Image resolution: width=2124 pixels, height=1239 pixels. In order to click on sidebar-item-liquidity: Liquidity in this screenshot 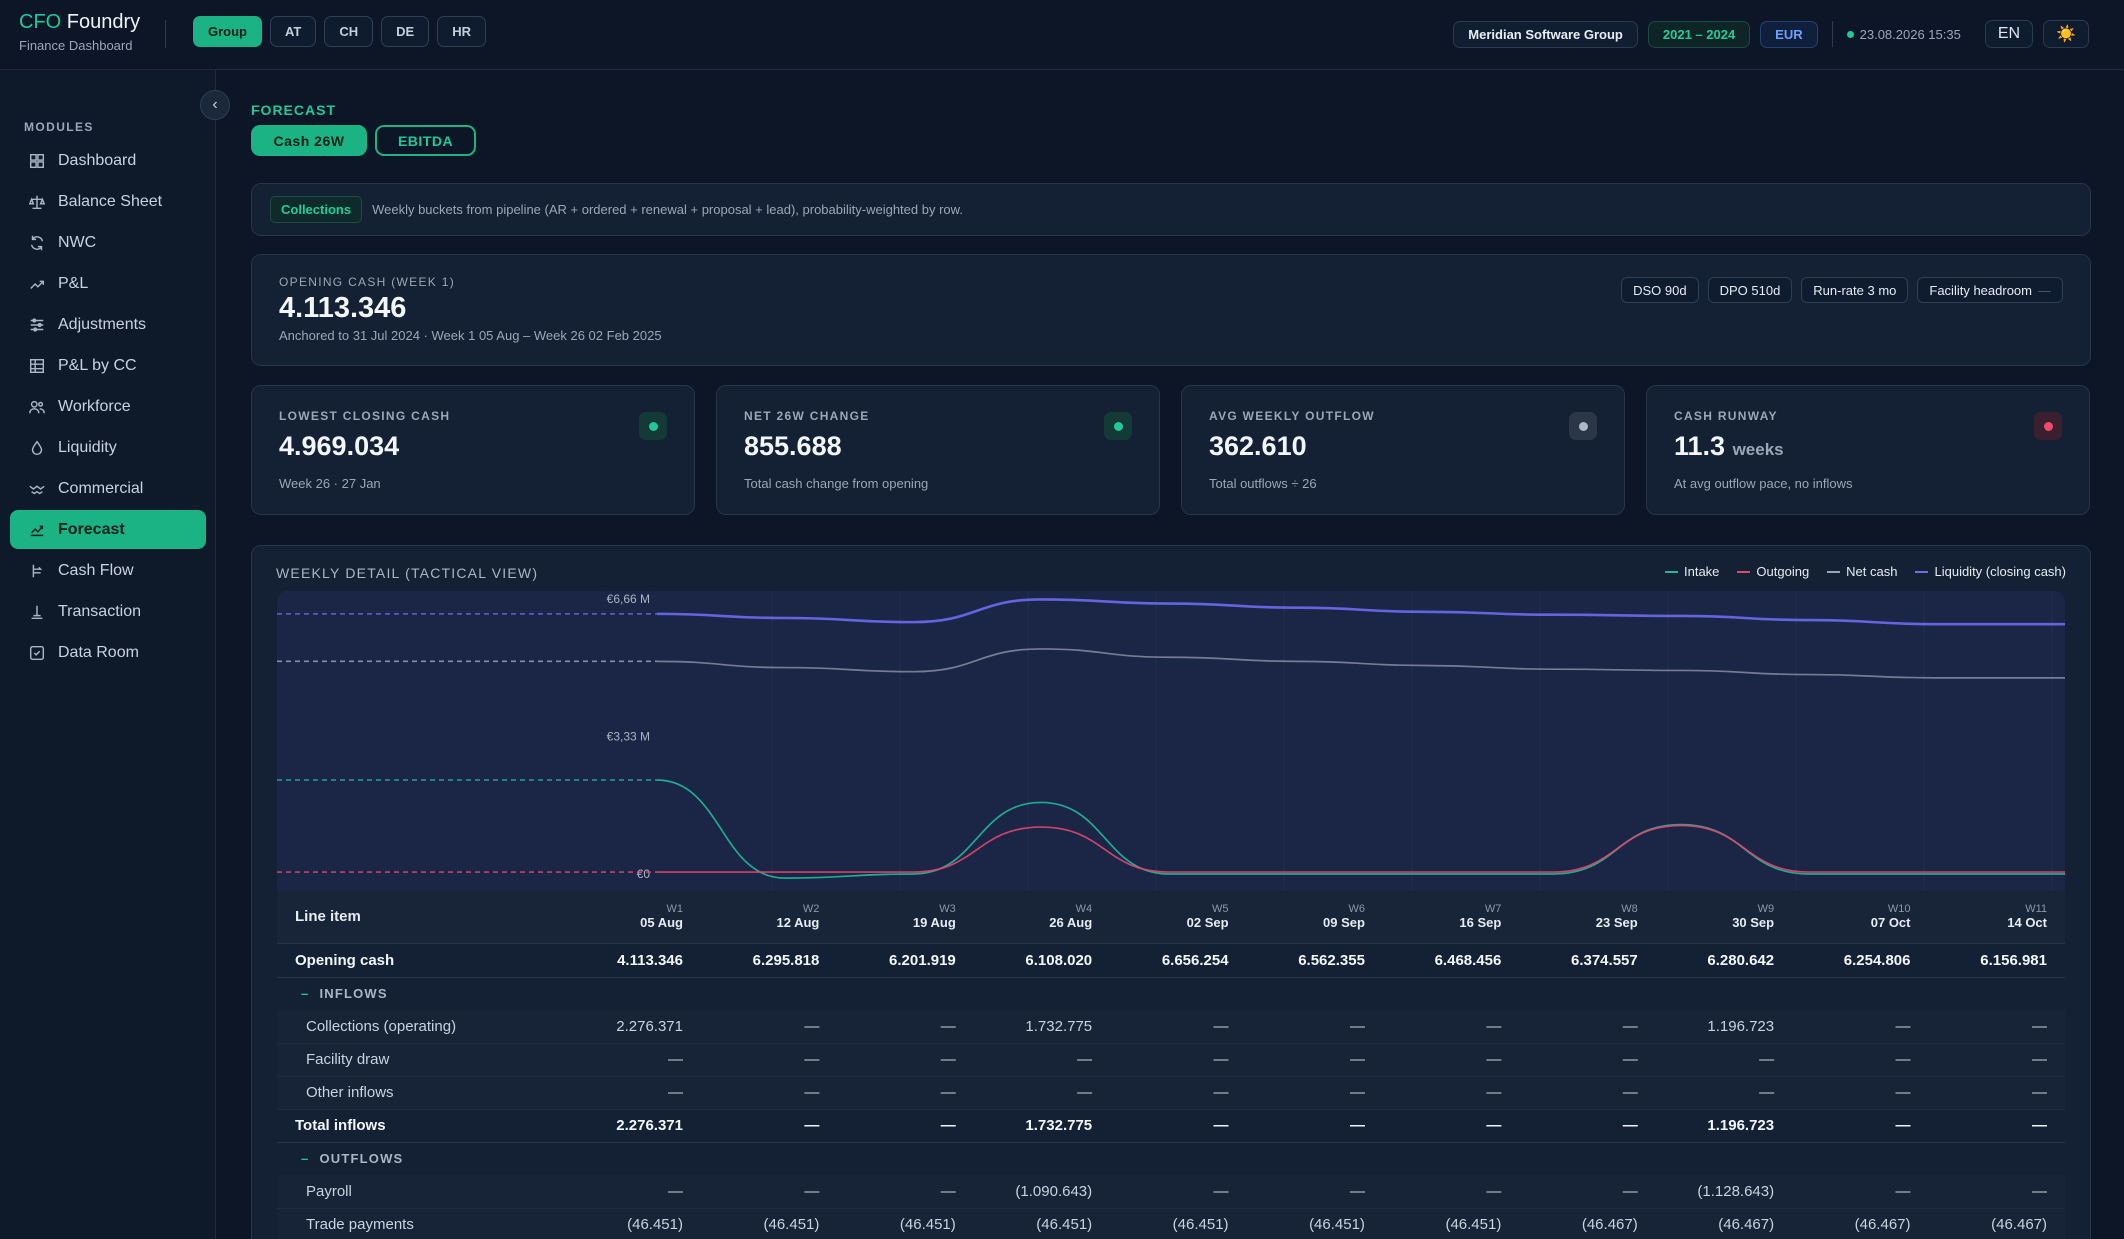, I will do `click(108, 447)`.